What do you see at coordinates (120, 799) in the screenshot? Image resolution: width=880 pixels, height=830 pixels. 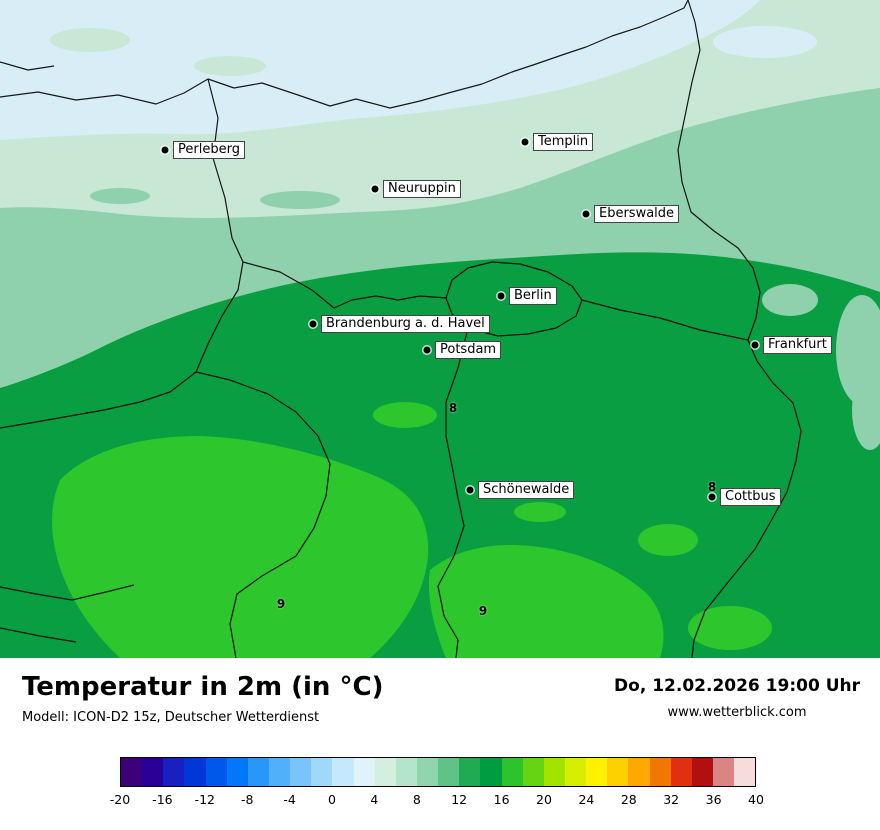 I see `legend-tick-label: -20` at bounding box center [120, 799].